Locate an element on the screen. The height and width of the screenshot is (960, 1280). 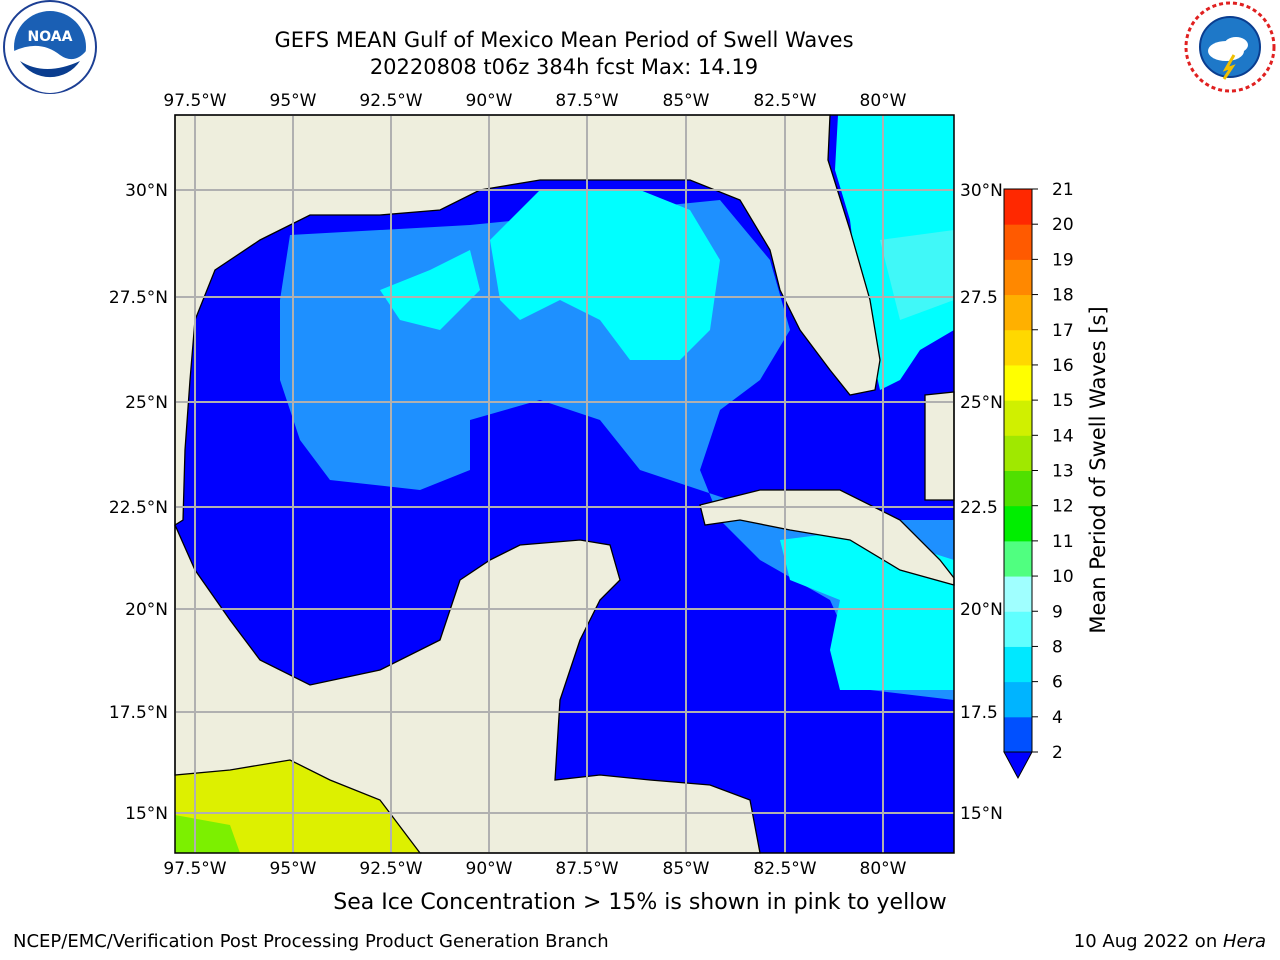
colorbar-tick-label: 15 is located at coordinates (1063, 401).